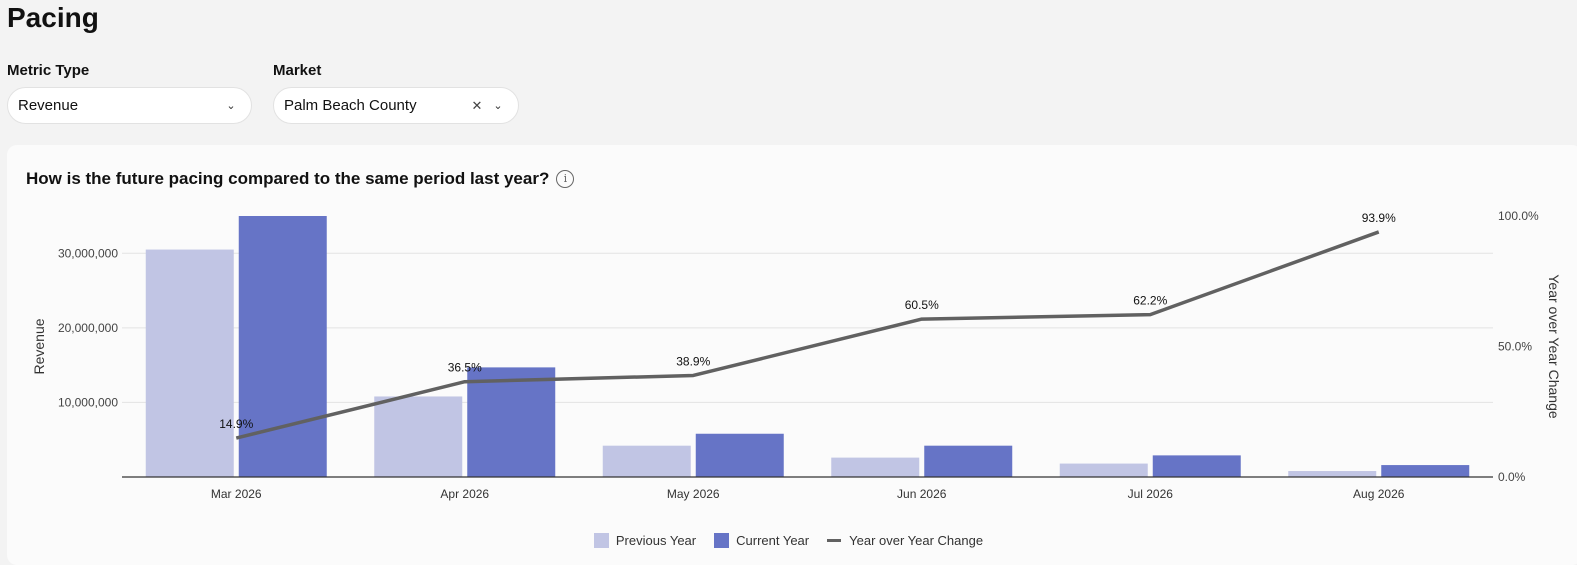  What do you see at coordinates (1554, 346) in the screenshot?
I see `y2-axis-title: Year over Year Change` at bounding box center [1554, 346].